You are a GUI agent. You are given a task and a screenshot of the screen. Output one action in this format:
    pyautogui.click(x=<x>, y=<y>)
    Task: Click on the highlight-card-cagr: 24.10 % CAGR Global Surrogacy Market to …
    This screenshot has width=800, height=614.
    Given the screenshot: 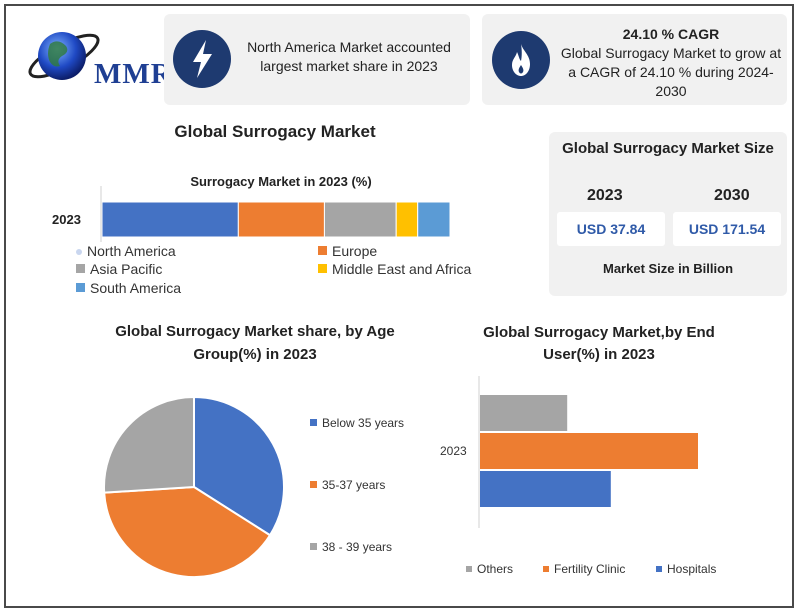 What is the action you would take?
    pyautogui.click(x=634, y=59)
    